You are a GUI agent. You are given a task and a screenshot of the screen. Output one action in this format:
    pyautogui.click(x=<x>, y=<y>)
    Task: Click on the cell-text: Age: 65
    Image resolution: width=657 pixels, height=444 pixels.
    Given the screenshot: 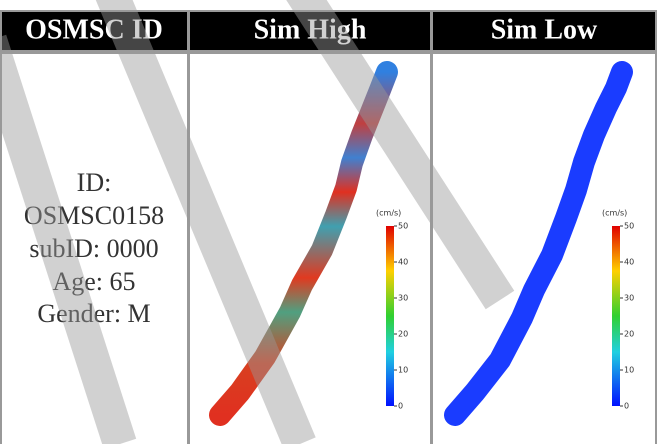 What is the action you would take?
    pyautogui.click(x=93, y=281)
    